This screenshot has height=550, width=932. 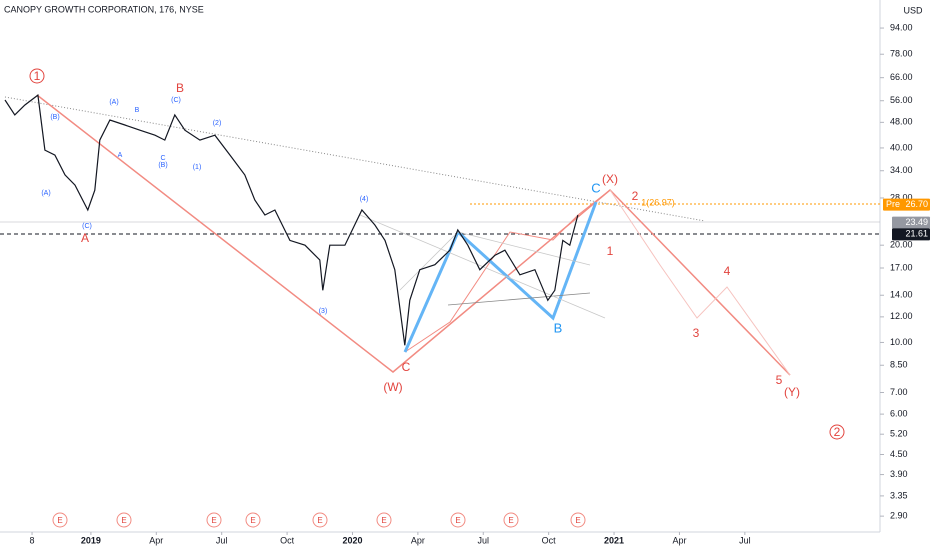 What do you see at coordinates (658, 202) in the screenshot?
I see `fib-label: 1(26.97)` at bounding box center [658, 202].